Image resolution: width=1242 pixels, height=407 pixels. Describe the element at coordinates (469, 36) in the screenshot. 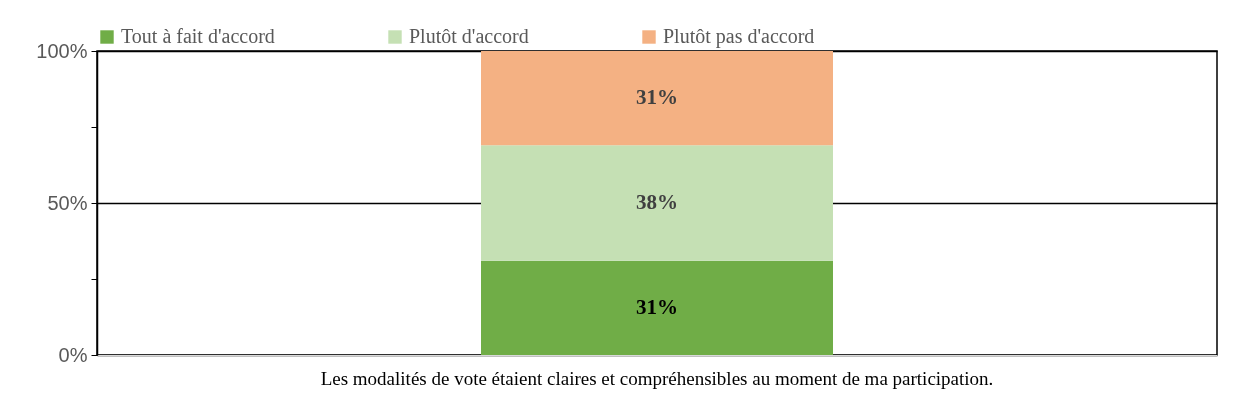

I see `legend-label: Plutôt d'accord` at that location.